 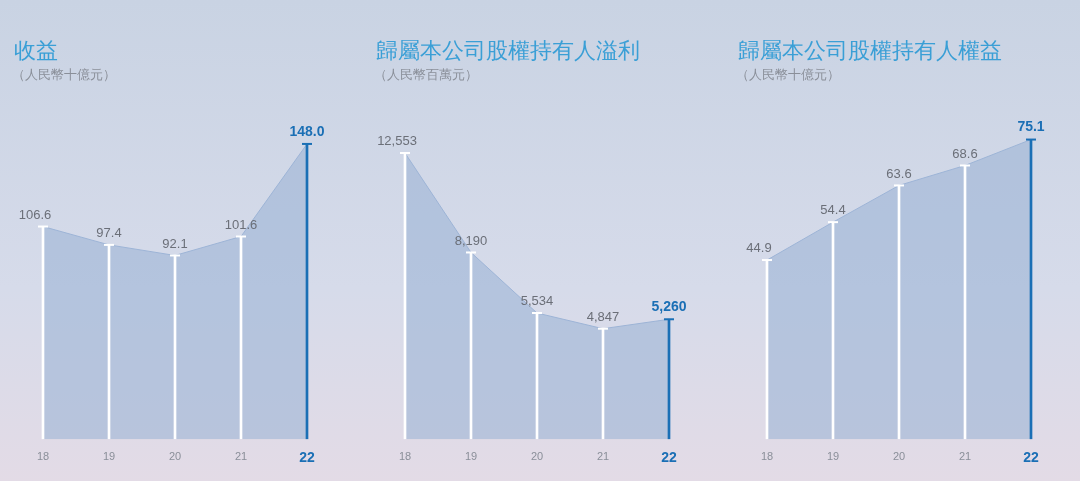 I want to click on data-label: 148.0, so click(x=307, y=130).